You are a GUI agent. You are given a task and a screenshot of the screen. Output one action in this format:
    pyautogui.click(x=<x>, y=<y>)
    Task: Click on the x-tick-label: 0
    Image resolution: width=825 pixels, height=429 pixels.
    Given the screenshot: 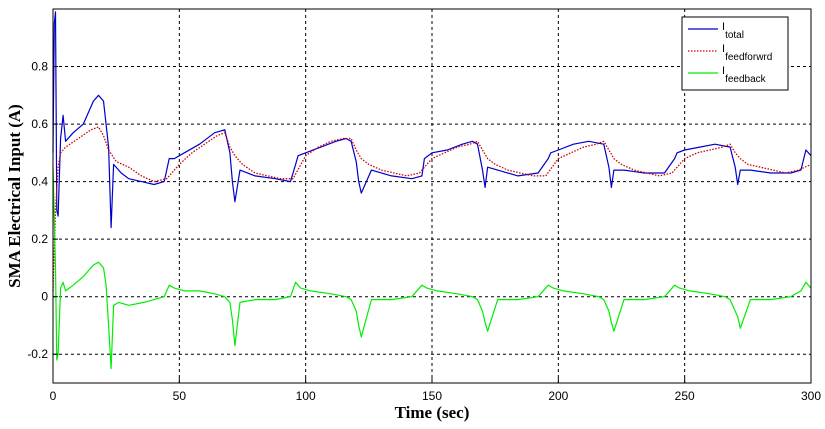 What is the action you would take?
    pyautogui.click(x=53, y=396)
    